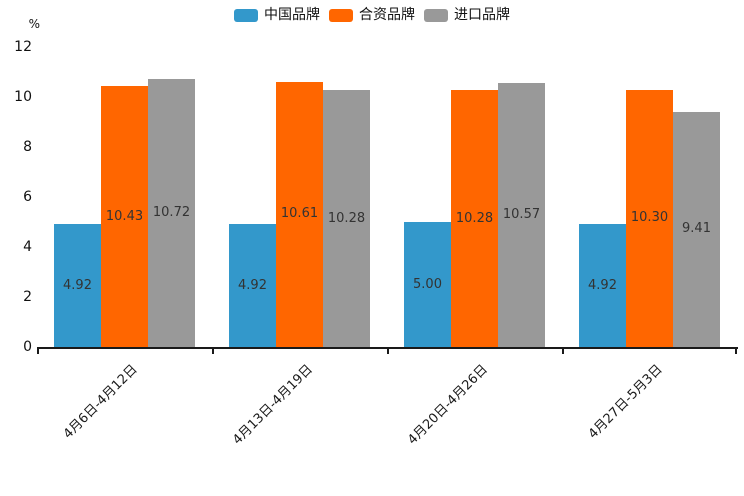 The width and height of the screenshot is (744, 496). I want to click on bar-中国品牌-3, so click(427, 284).